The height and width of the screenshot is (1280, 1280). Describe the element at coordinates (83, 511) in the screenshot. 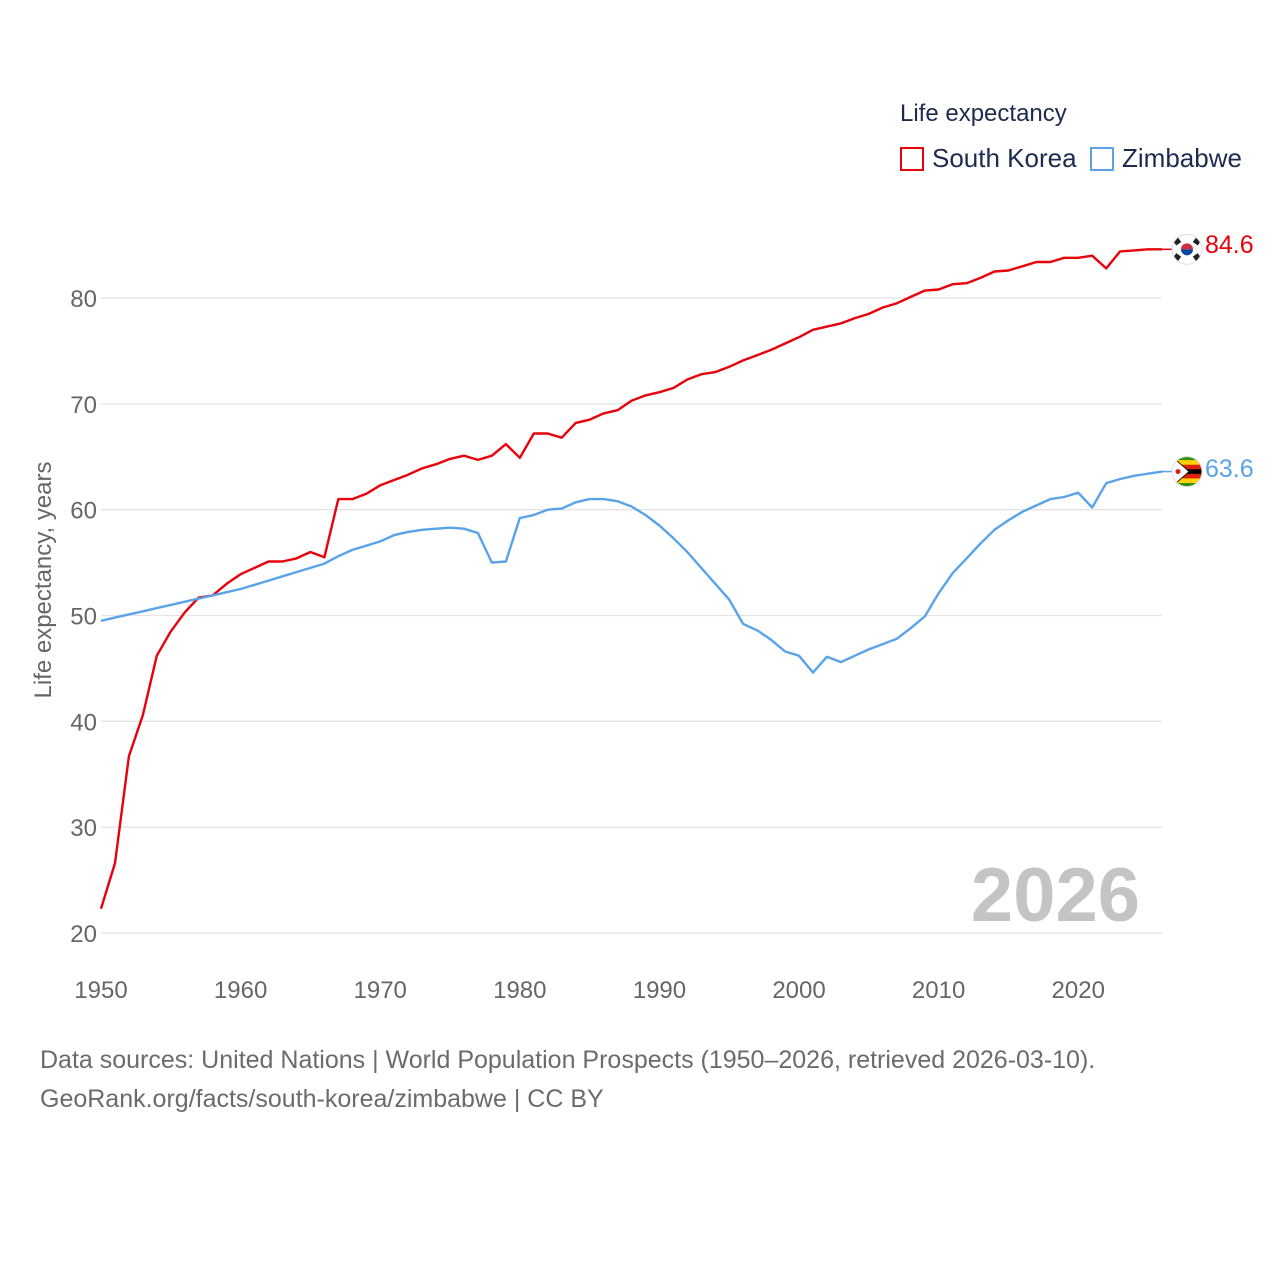

I see `y-tick-label-60: 60` at that location.